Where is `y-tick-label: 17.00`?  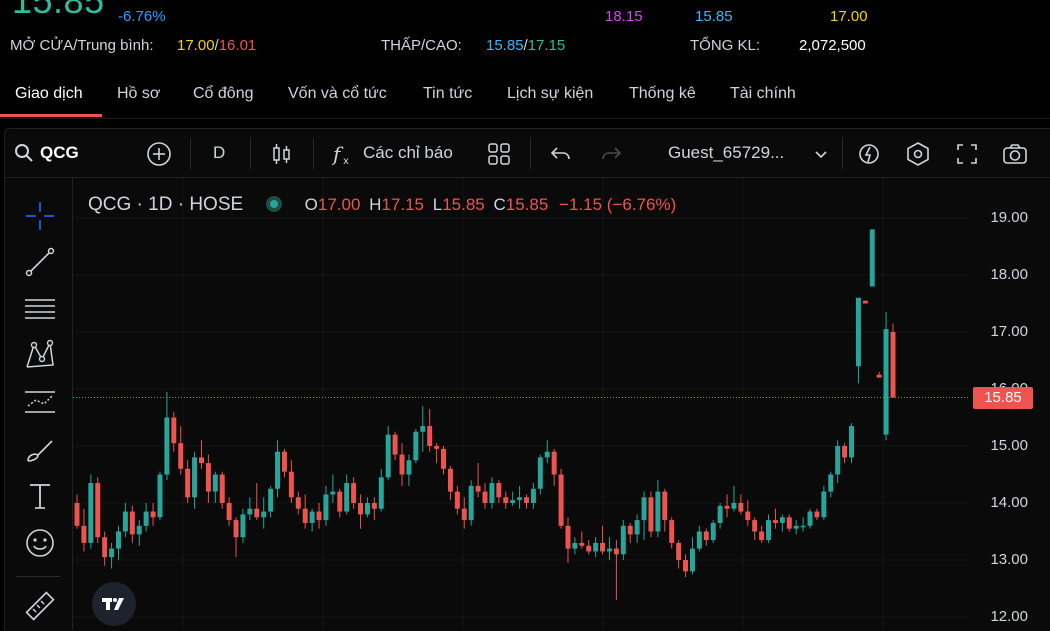
y-tick-label: 17.00 is located at coordinates (1009, 331).